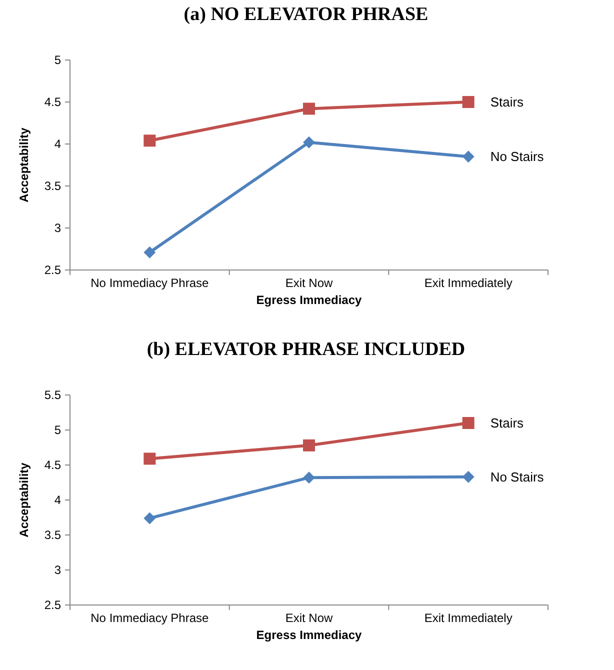 The width and height of the screenshot is (614, 670). Describe the element at coordinates (306, 14) in the screenshot. I see `chart-title: (a) NO ELEVATOR PHRASE` at that location.